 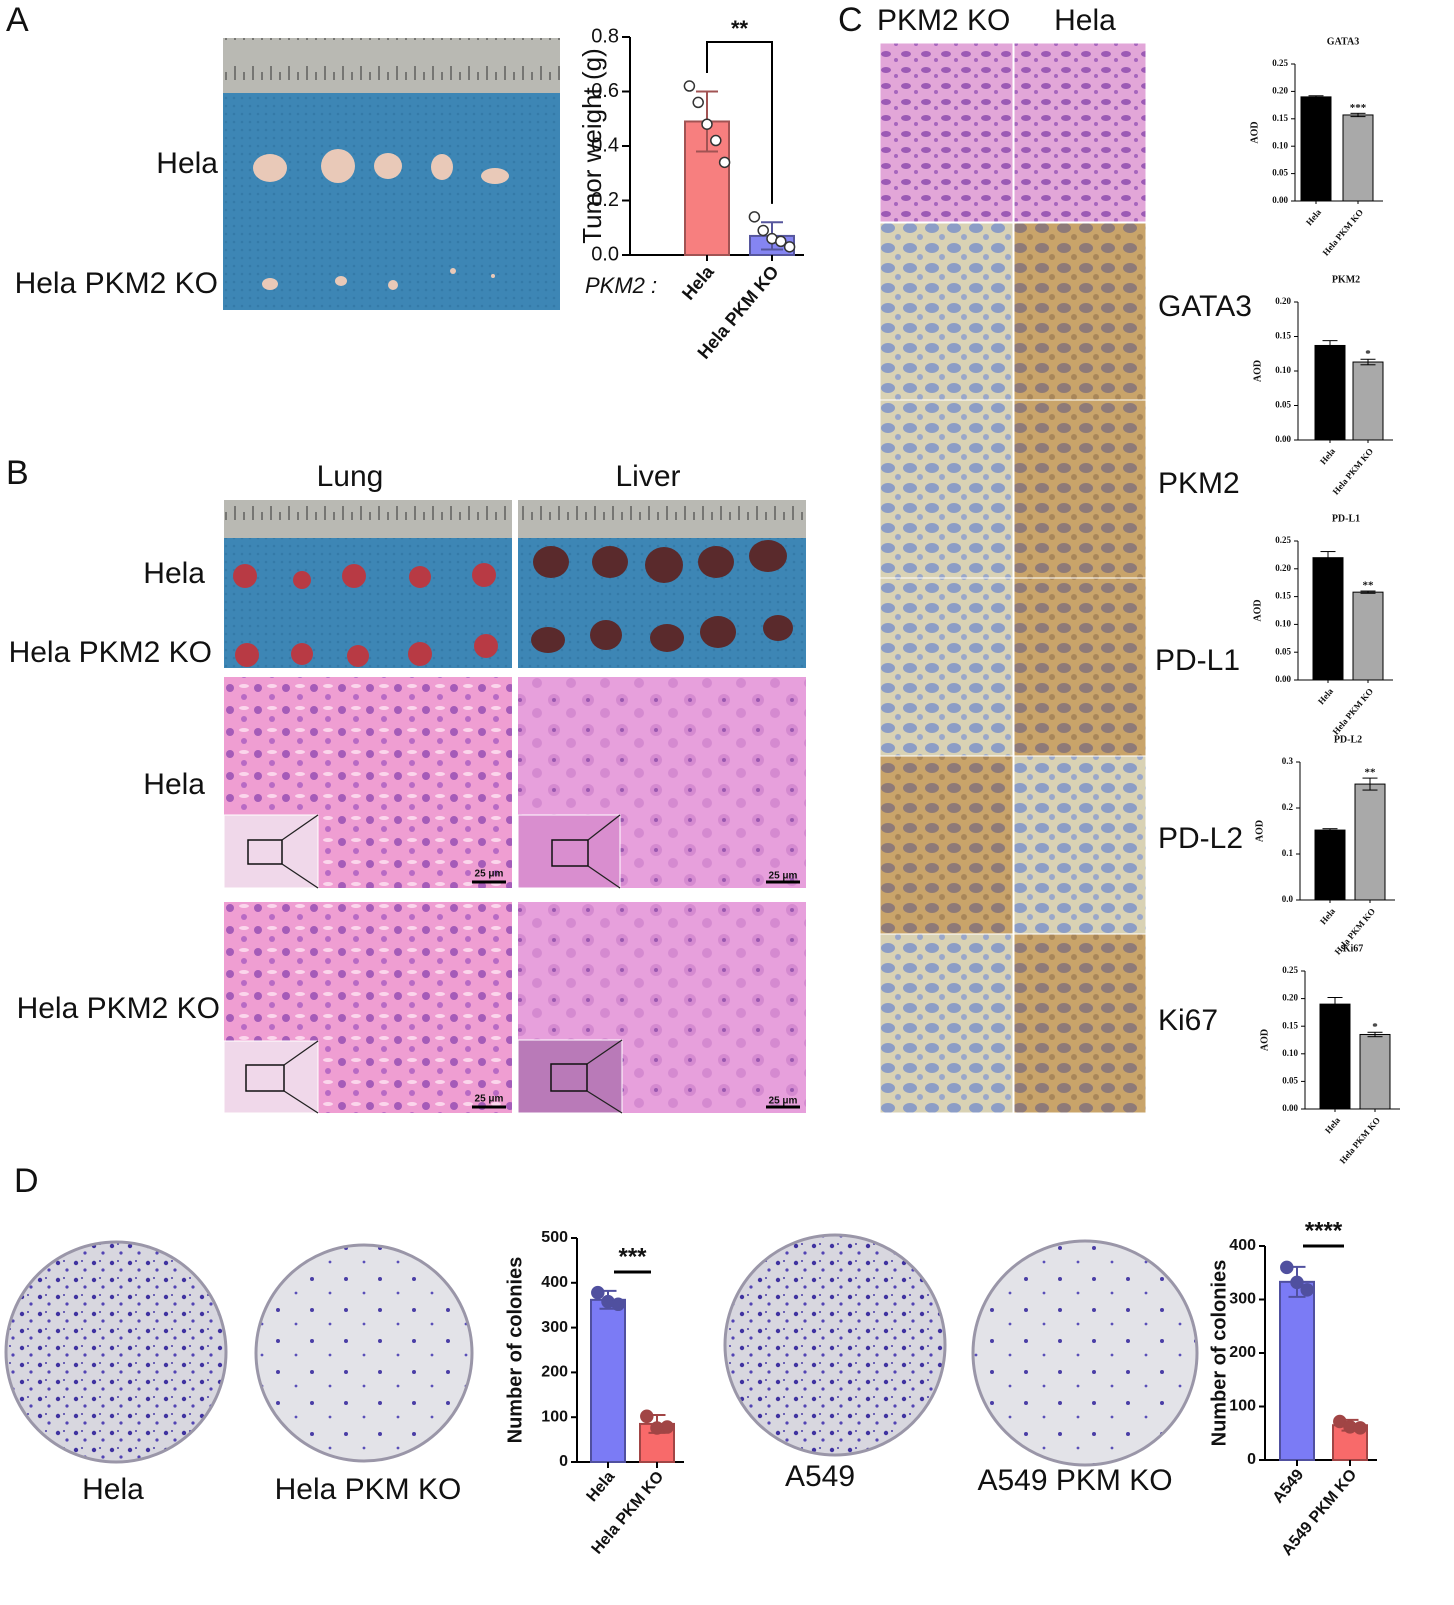 What do you see at coordinates (350, 476) in the screenshot?
I see `column-label: Lung` at bounding box center [350, 476].